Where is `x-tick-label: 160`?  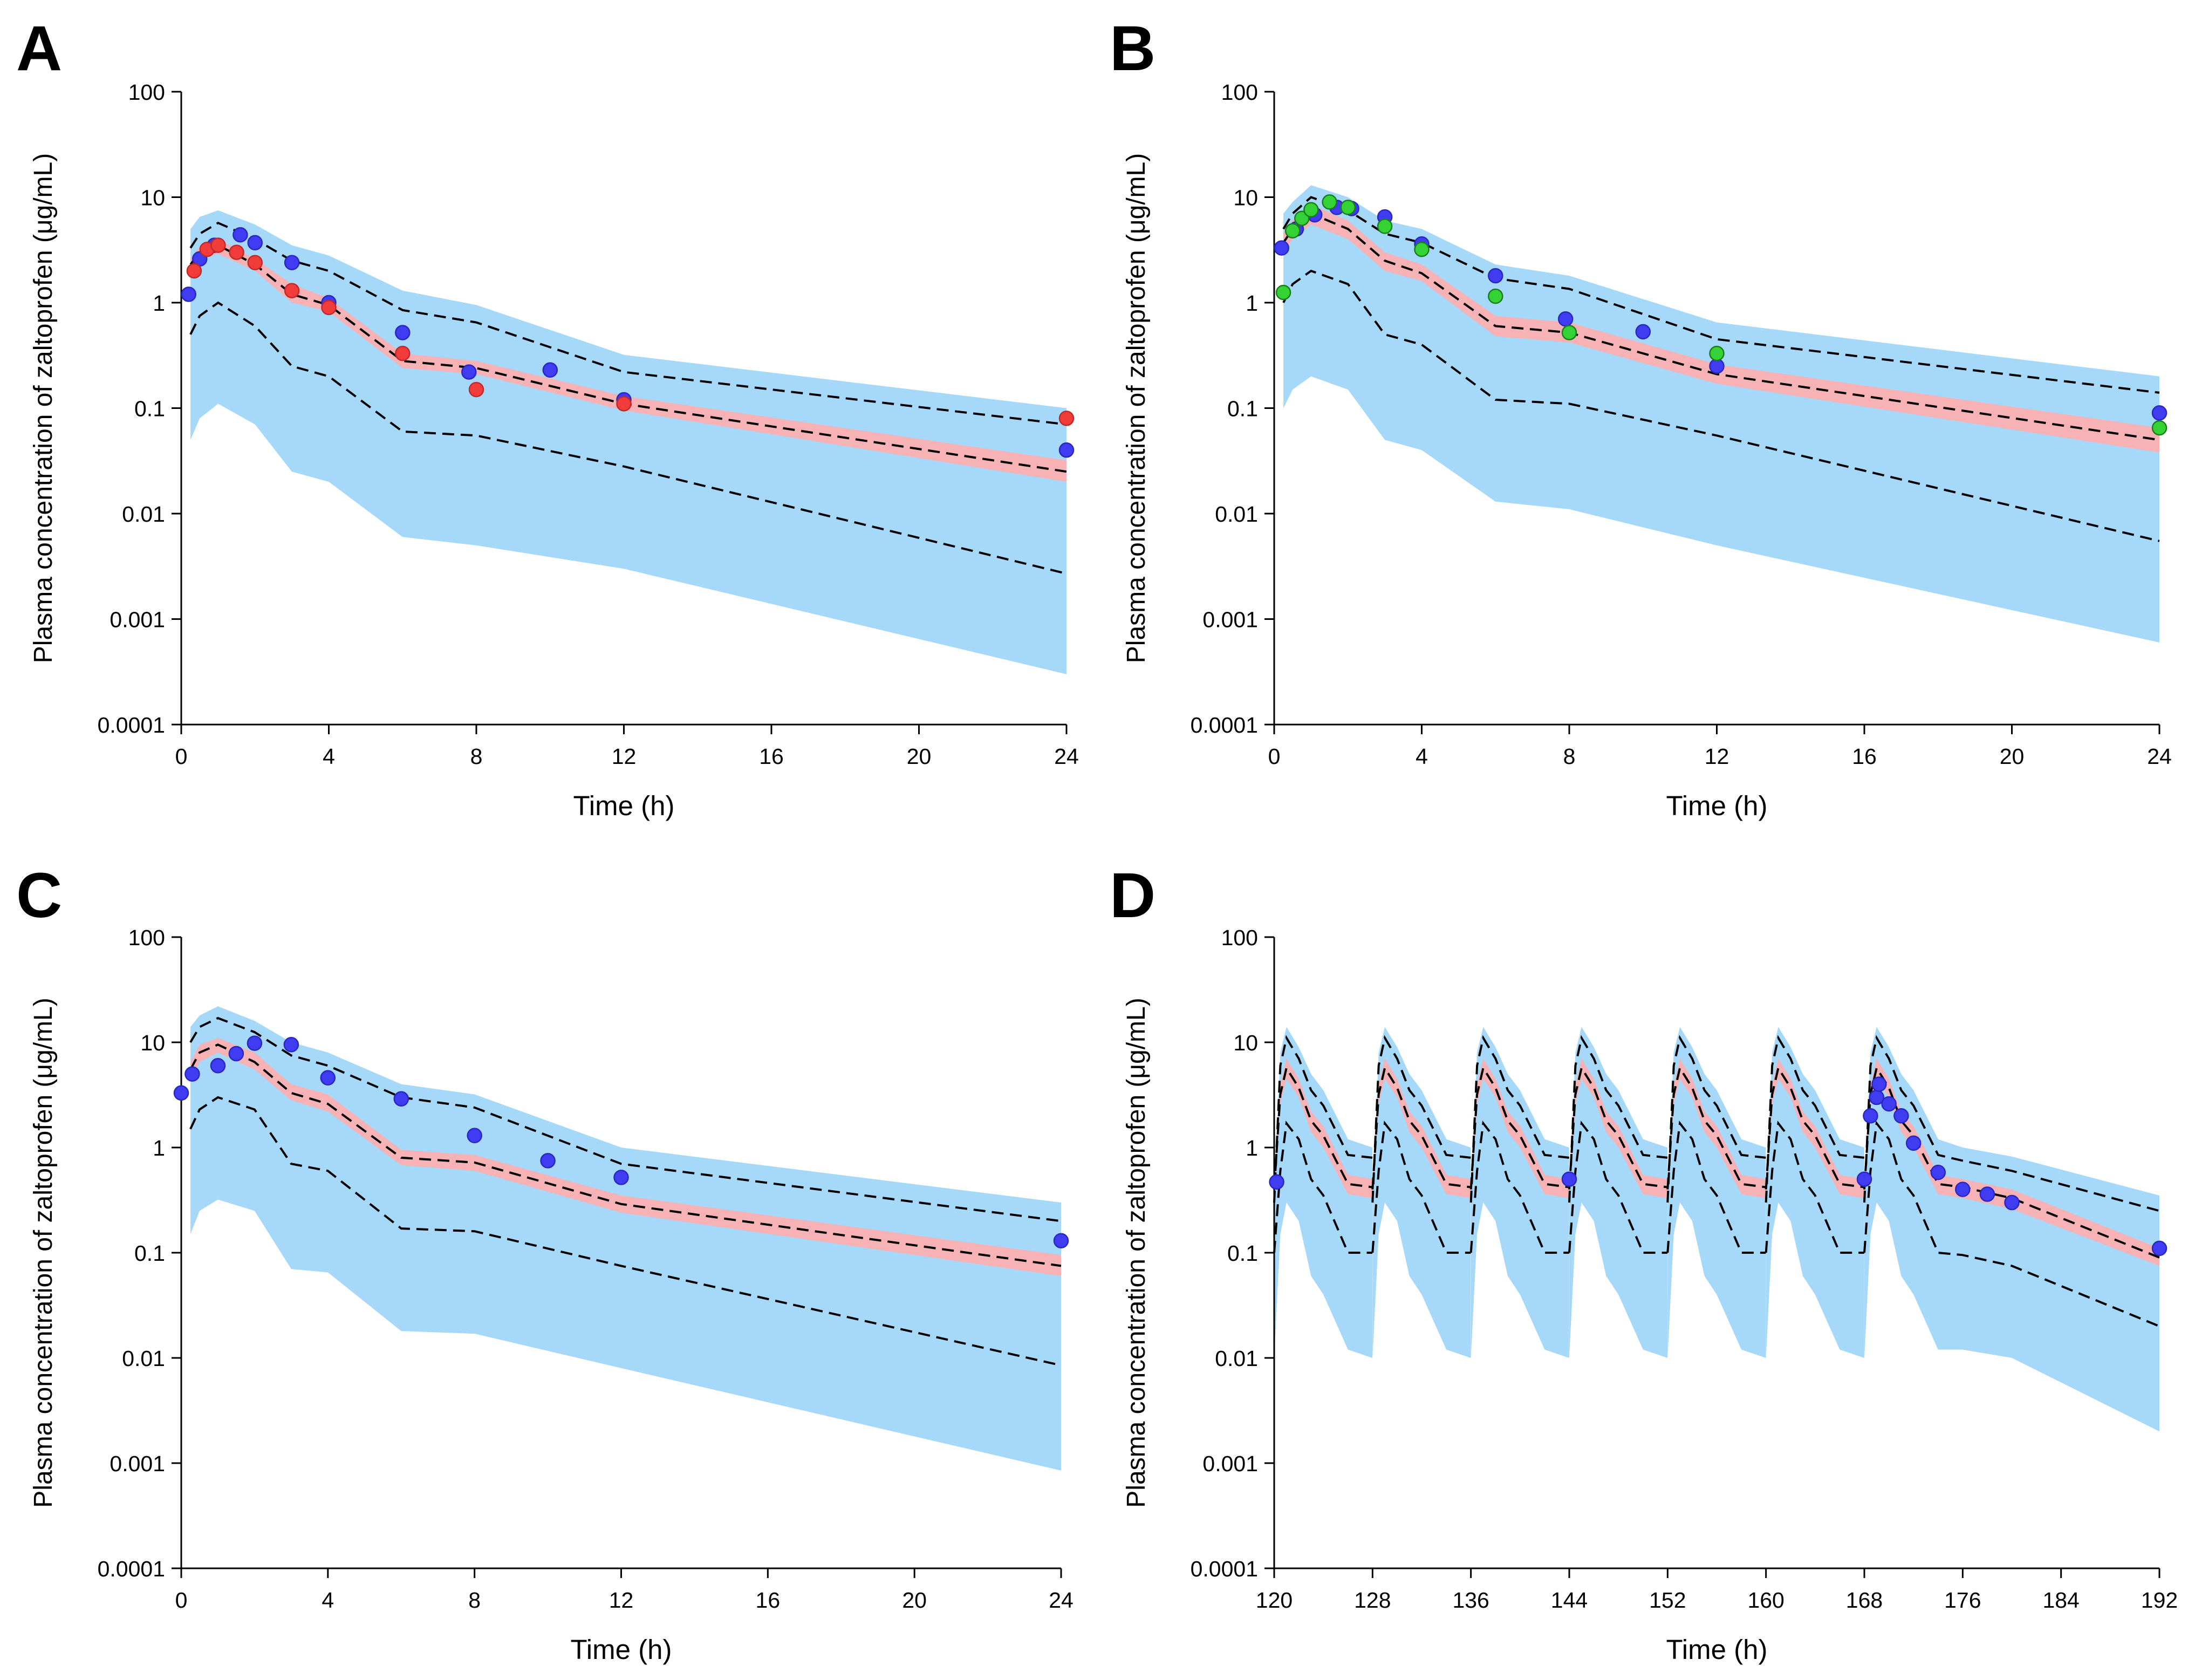 x-tick-label: 160 is located at coordinates (1765, 1601).